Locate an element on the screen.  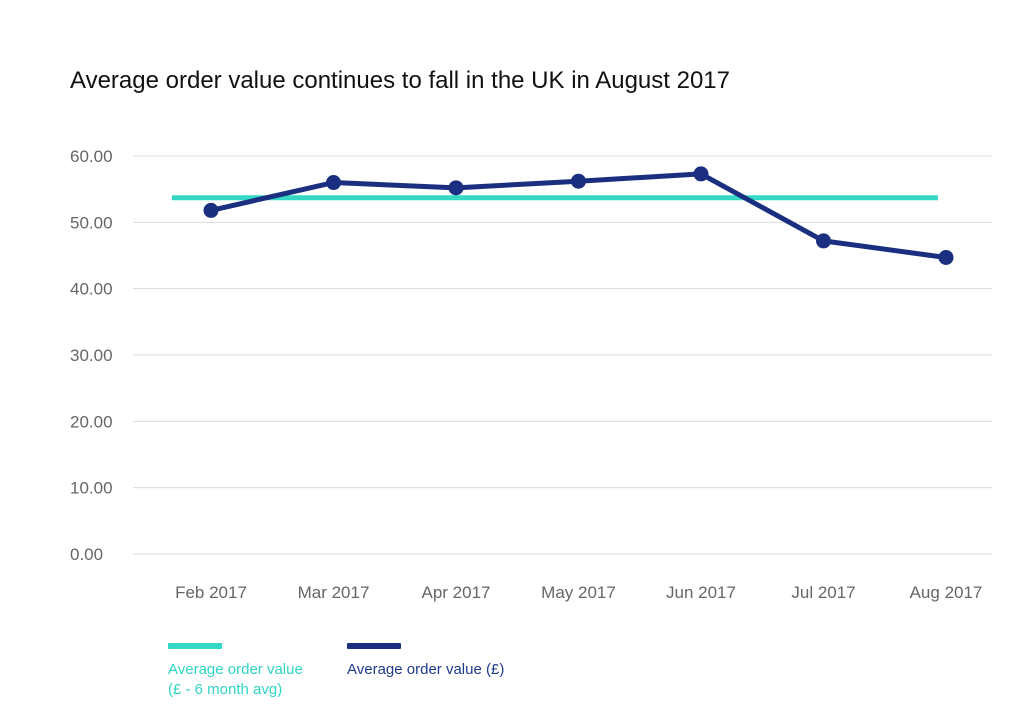
x-tick-label: May 2017 is located at coordinates (578, 592).